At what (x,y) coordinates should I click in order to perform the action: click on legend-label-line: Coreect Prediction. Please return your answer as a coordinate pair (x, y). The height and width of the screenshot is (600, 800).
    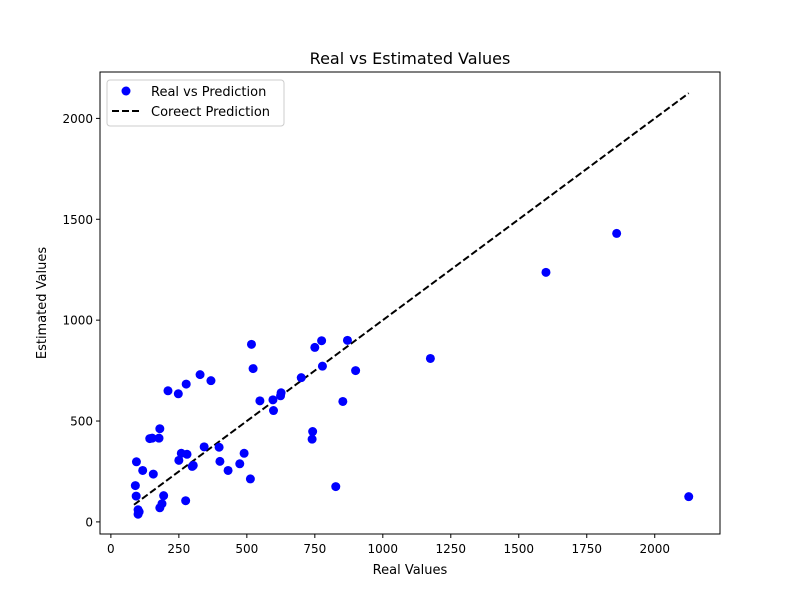
    Looking at the image, I should click on (210, 112).